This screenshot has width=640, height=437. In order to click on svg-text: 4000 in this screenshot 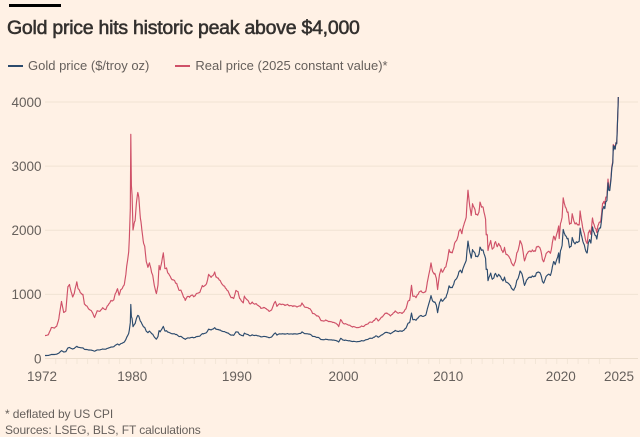, I will do `click(26, 102)`.